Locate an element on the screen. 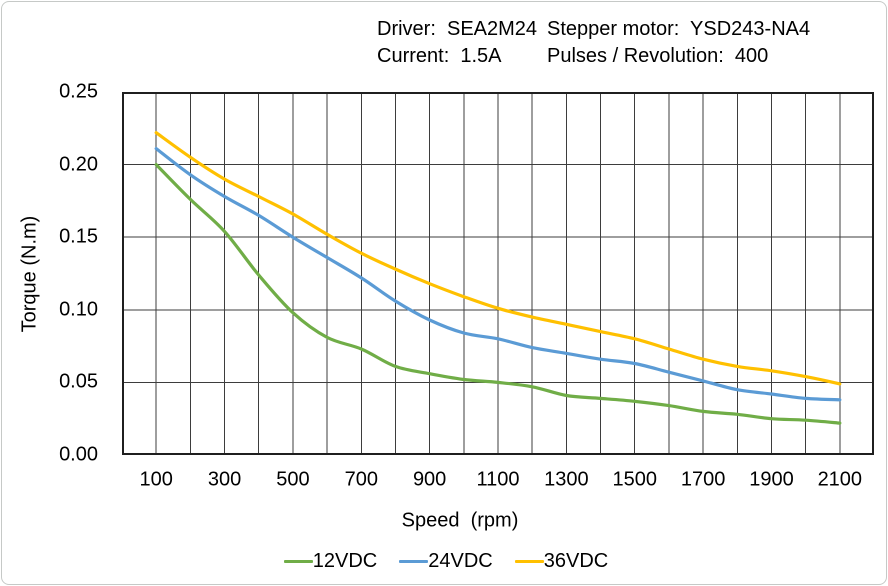 Image resolution: width=888 pixels, height=586 pixels. legend-label-12vdc: 12VDC is located at coordinates (345, 560).